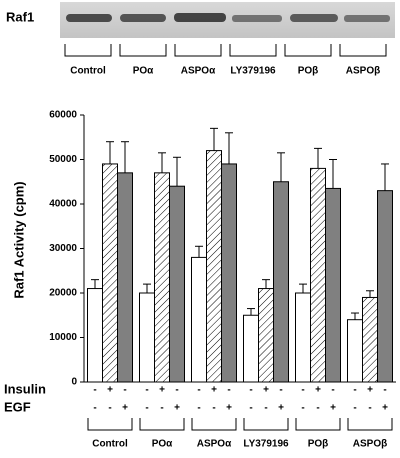 The image size is (400, 458). What do you see at coordinates (17, 406) in the screenshot?
I see `treatment-label: EGF` at bounding box center [17, 406].